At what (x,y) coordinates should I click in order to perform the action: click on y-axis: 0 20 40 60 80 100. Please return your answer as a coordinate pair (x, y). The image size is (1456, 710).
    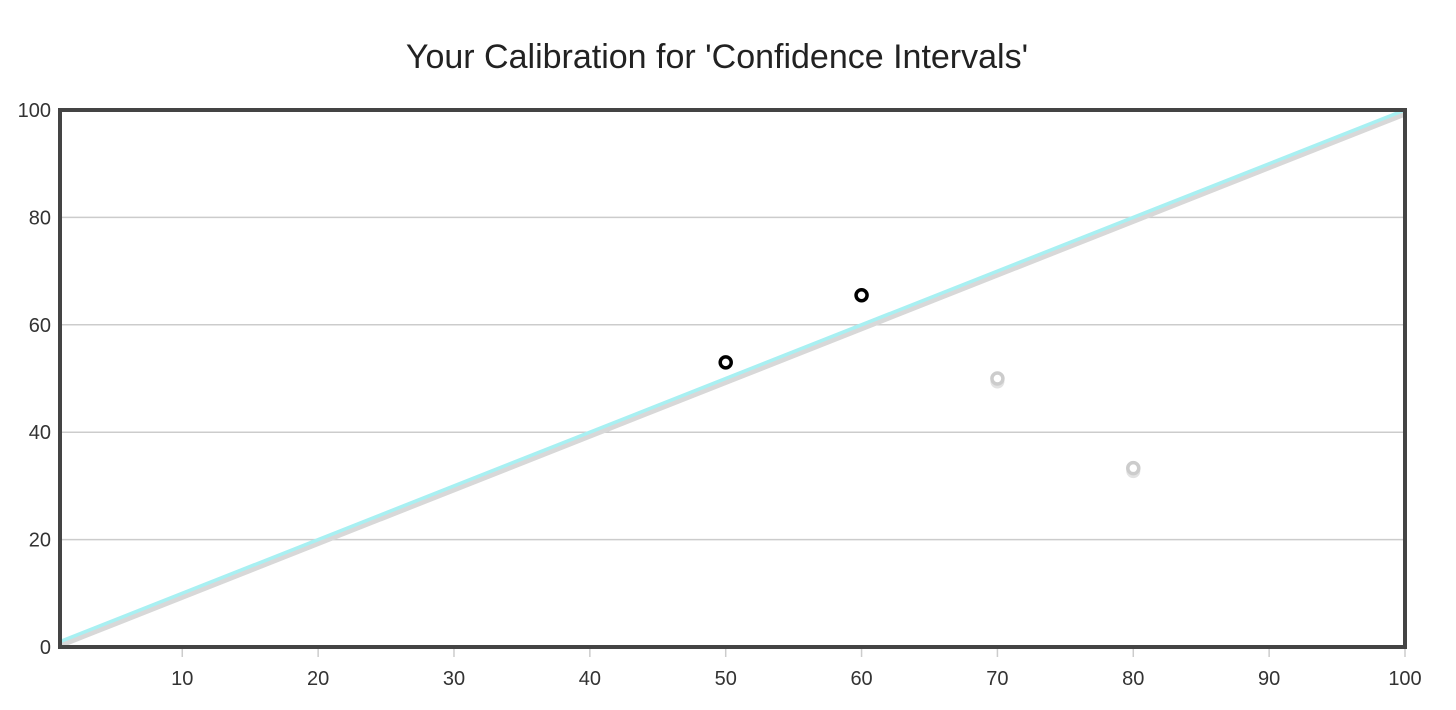
    Looking at the image, I should click on (34, 379).